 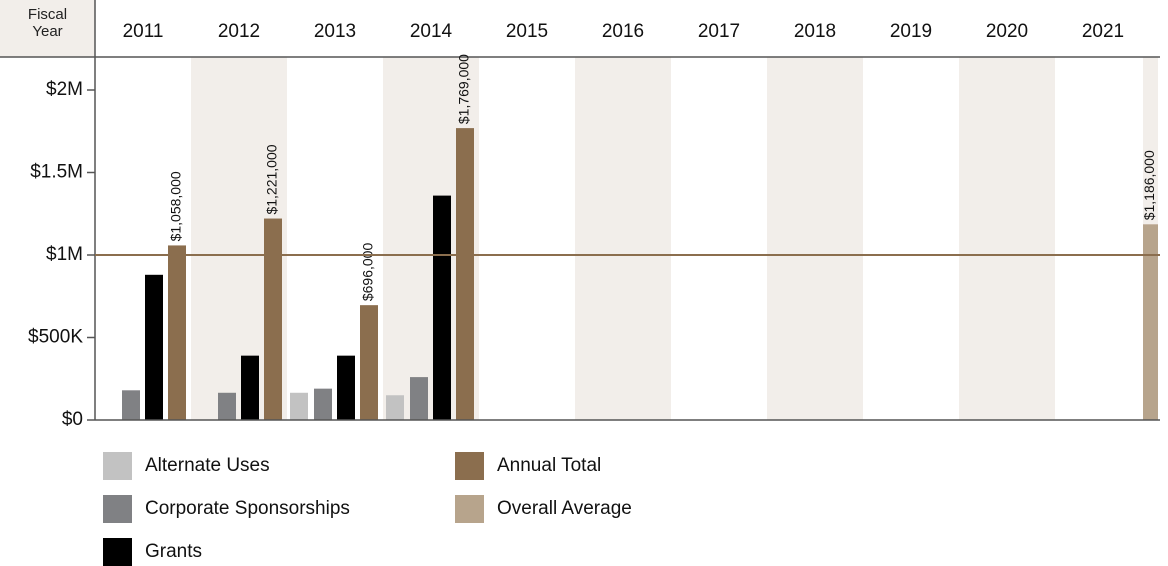 I want to click on data-label: $696,000, so click(x=368, y=272).